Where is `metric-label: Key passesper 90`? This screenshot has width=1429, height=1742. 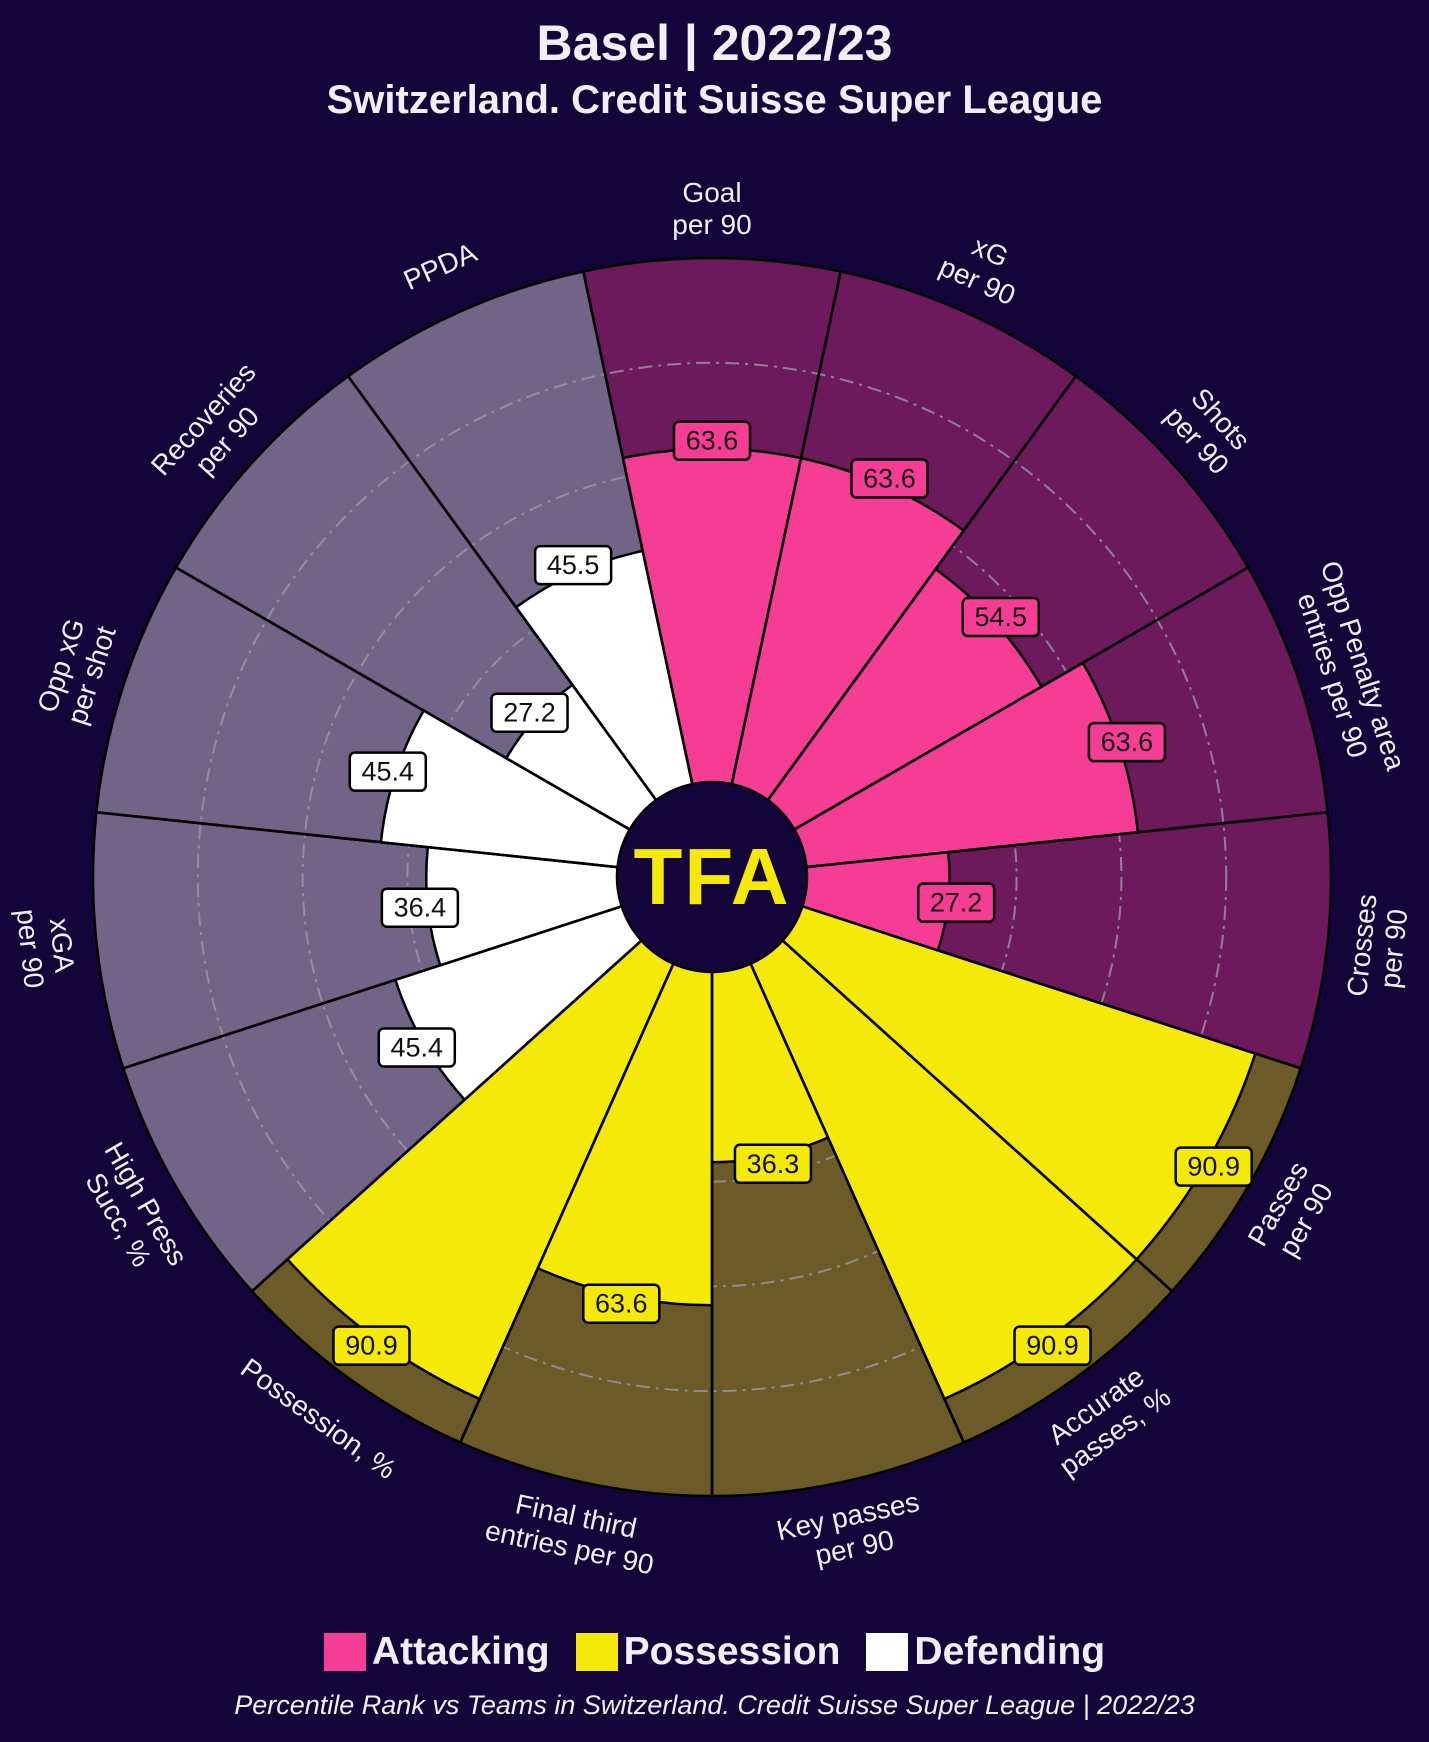 metric-label: Key passesper 90 is located at coordinates (851, 1532).